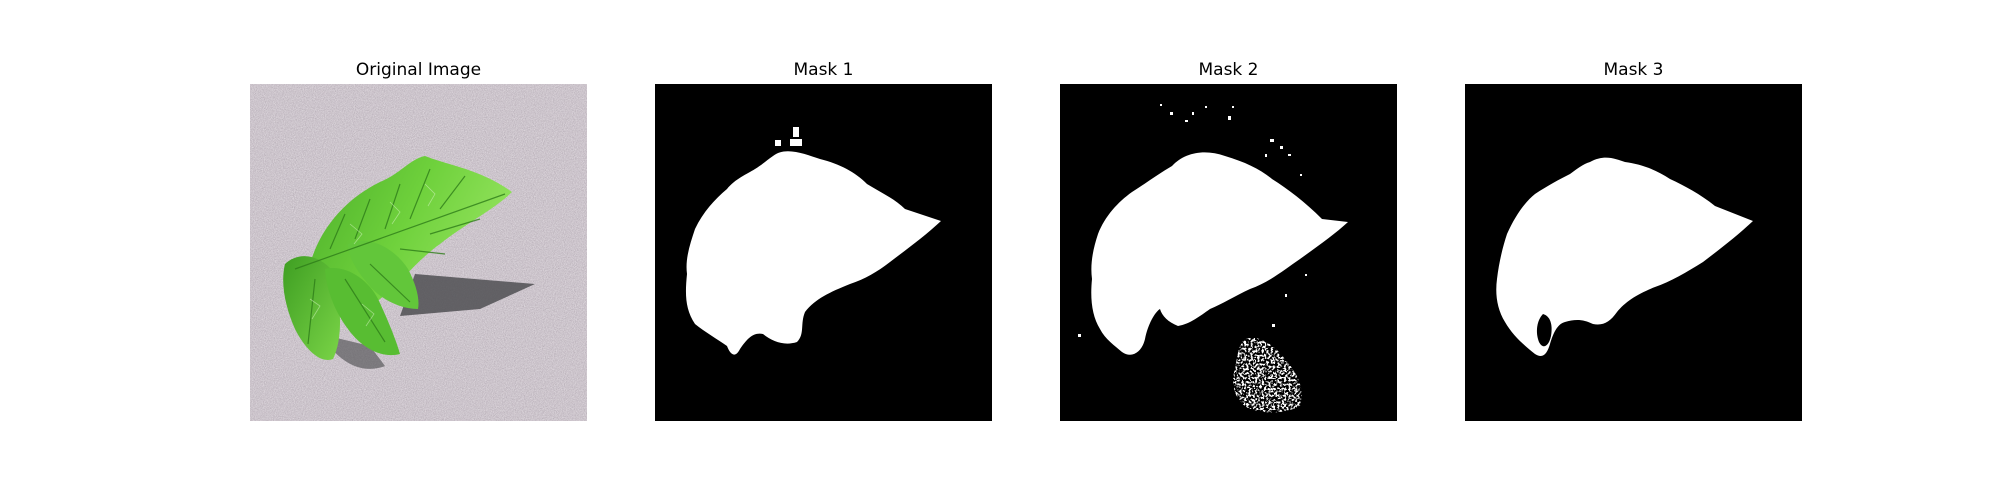 The image size is (2000, 500). I want to click on mask-2-image, so click(1228, 252).